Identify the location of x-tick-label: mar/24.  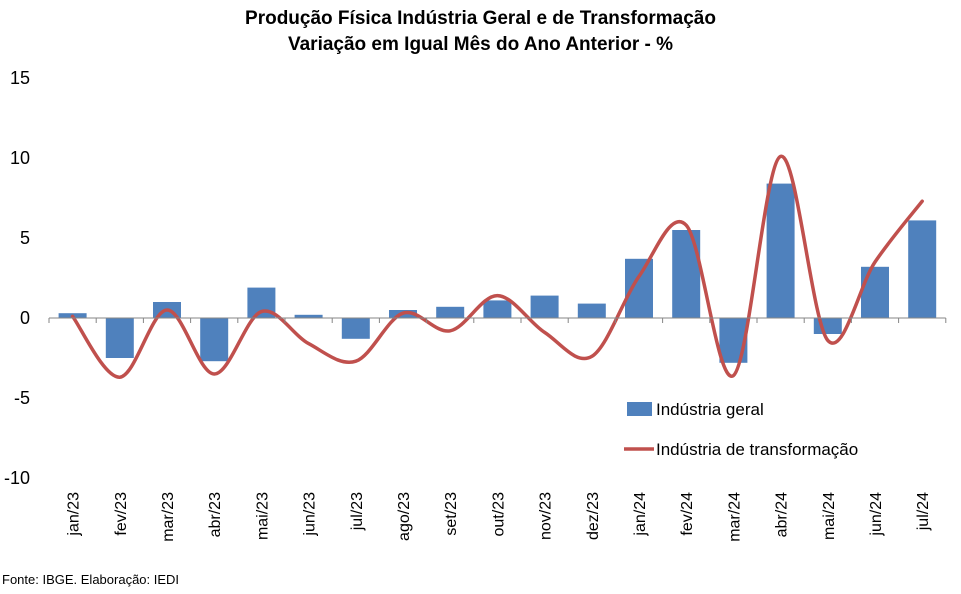
(734, 517).